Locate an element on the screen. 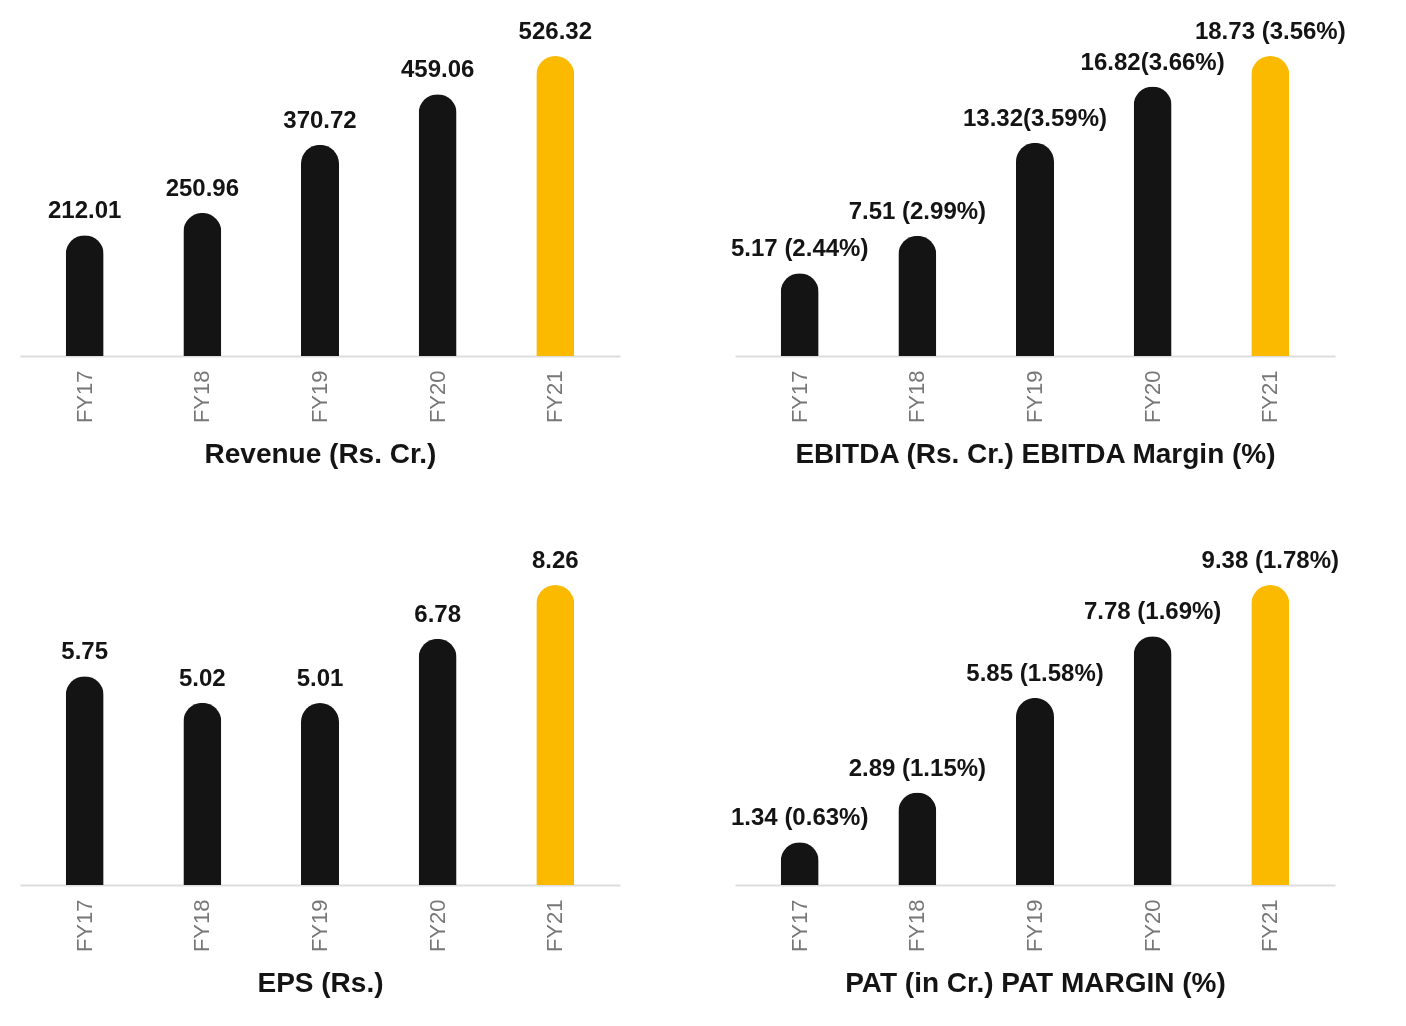  x-axis-title: Revenue (Rs. Cr.) is located at coordinates (320, 454).